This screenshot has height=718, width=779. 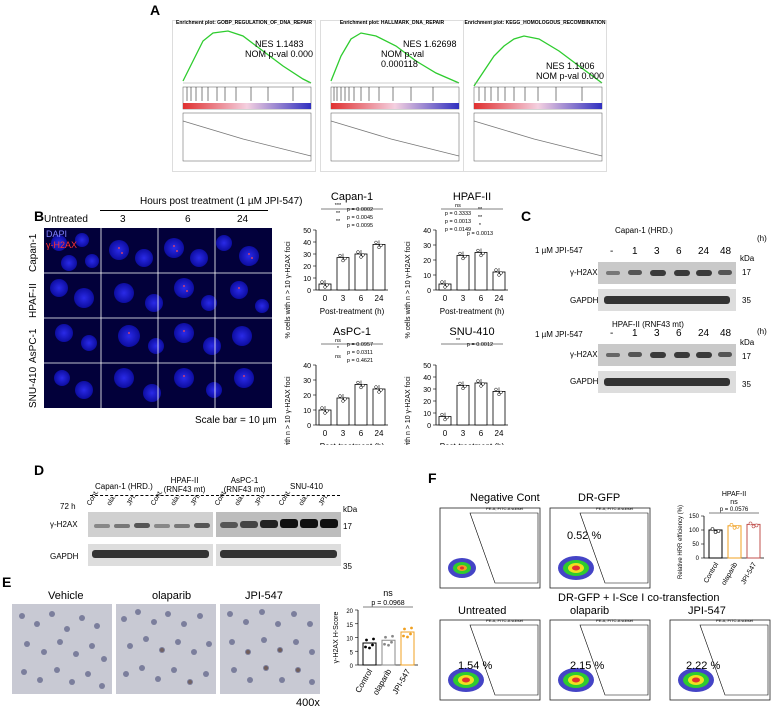 What do you see at coordinates (704, 333) in the screenshot?
I see `lane-label: 24` at bounding box center [704, 333].